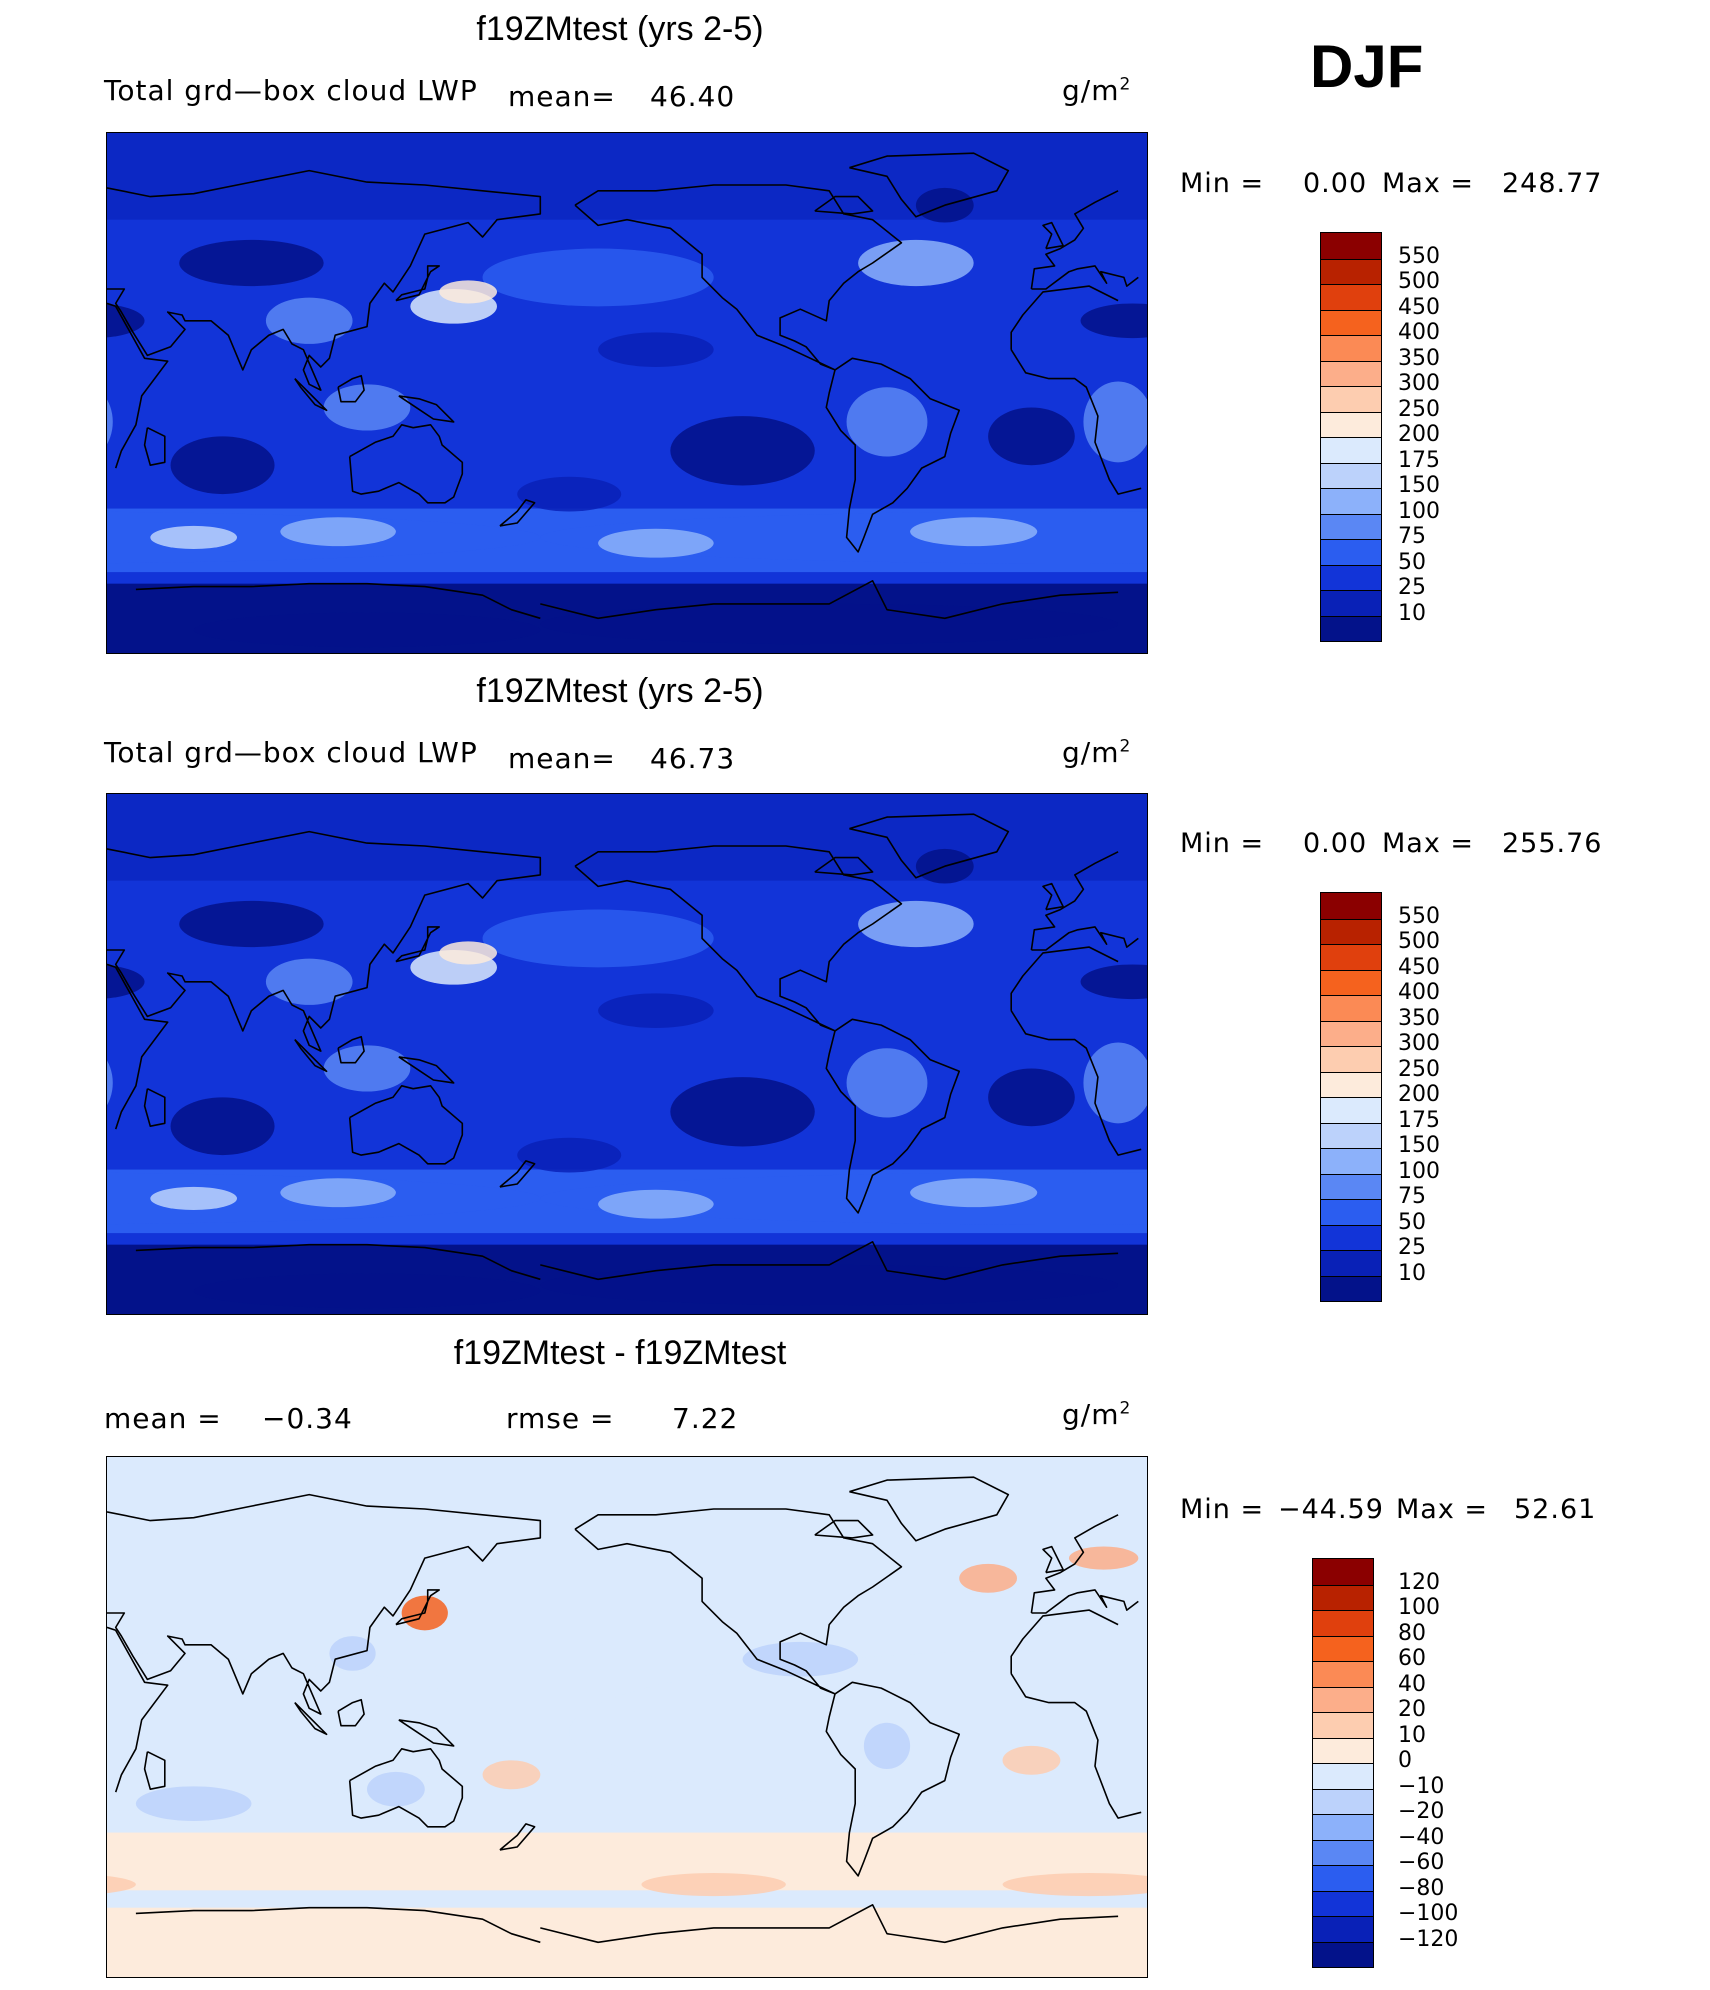  What do you see at coordinates (1428, 1939) in the screenshot?
I see `colorbar-tick-label: −120` at bounding box center [1428, 1939].